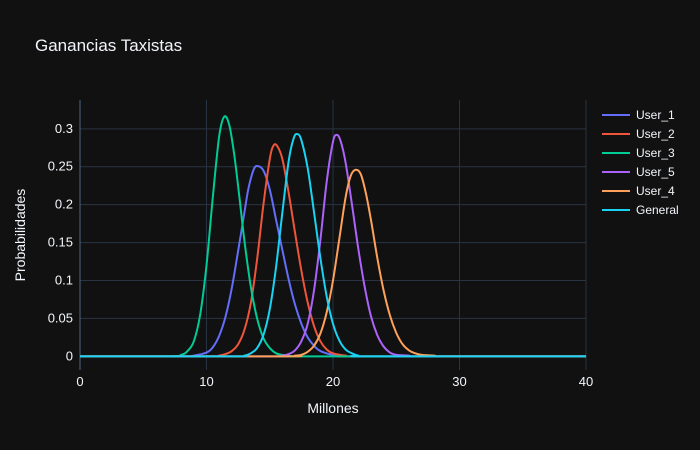 Image resolution: width=700 pixels, height=450 pixels. I want to click on legend-label: General, so click(657, 210).